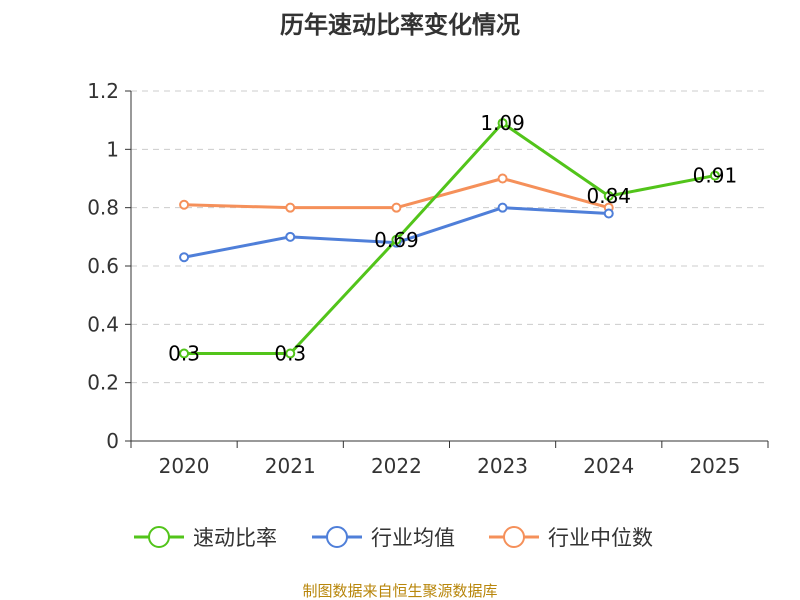  What do you see at coordinates (608, 466) in the screenshot?
I see `x-tick-label: 2024` at bounding box center [608, 466].